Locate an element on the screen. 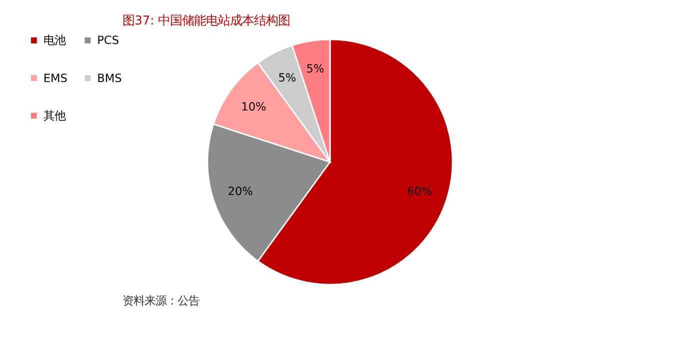 This screenshot has height=350, width=693. data-label: 60% is located at coordinates (419, 191).